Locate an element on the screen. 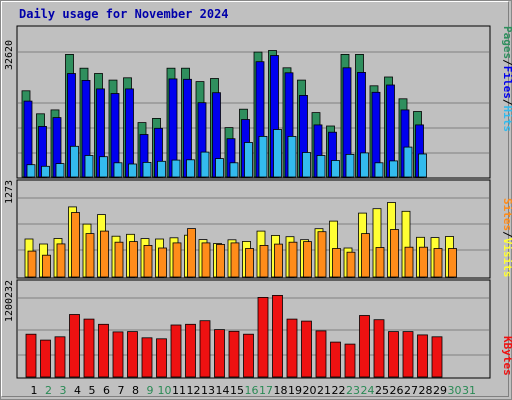 The image size is (512, 400). x-tick-label-day-14: 14 is located at coordinates (223, 390).